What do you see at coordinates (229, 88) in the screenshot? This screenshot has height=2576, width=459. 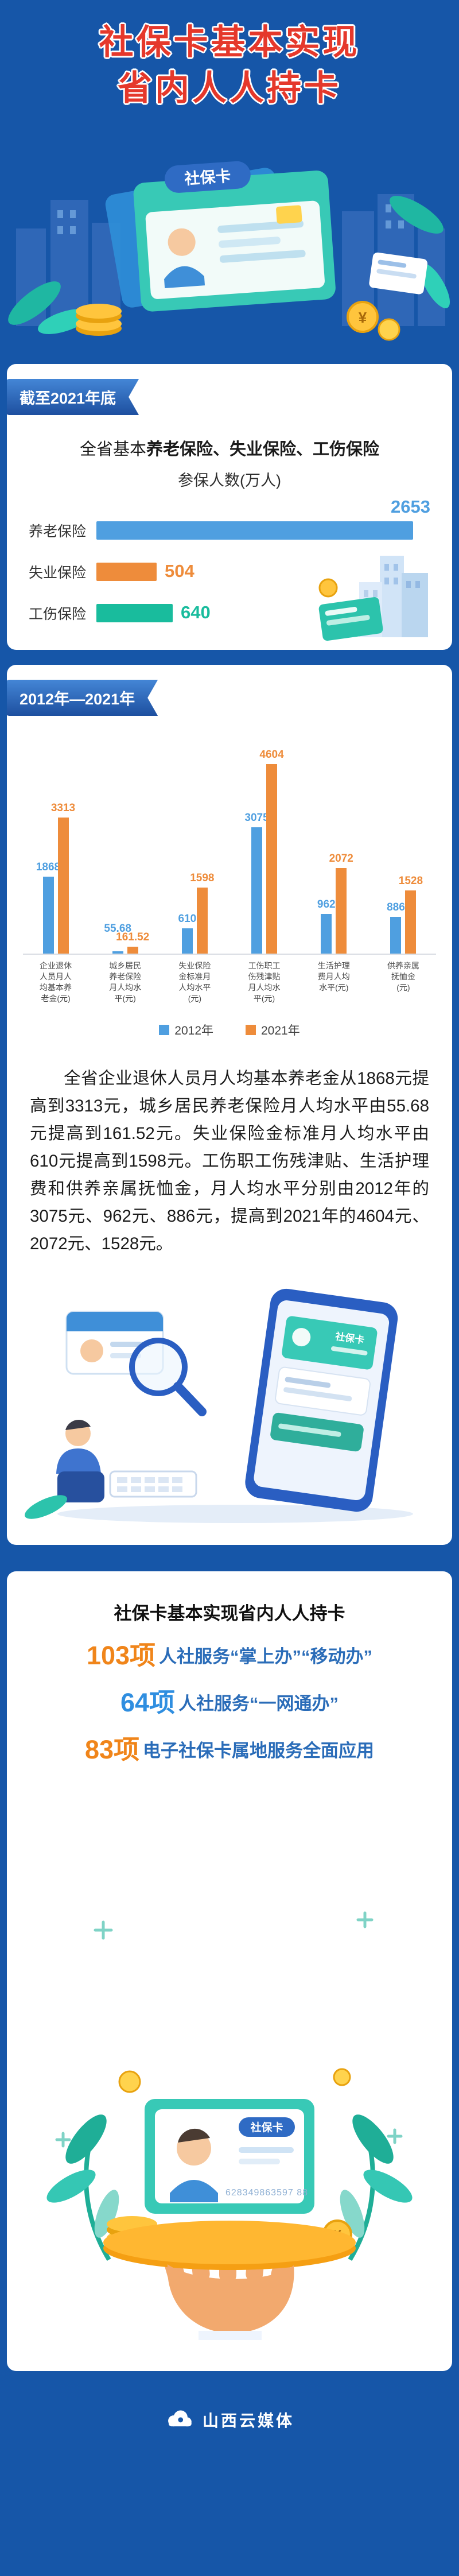 I see `page-title-line2: 省内人人持卡` at bounding box center [229, 88].